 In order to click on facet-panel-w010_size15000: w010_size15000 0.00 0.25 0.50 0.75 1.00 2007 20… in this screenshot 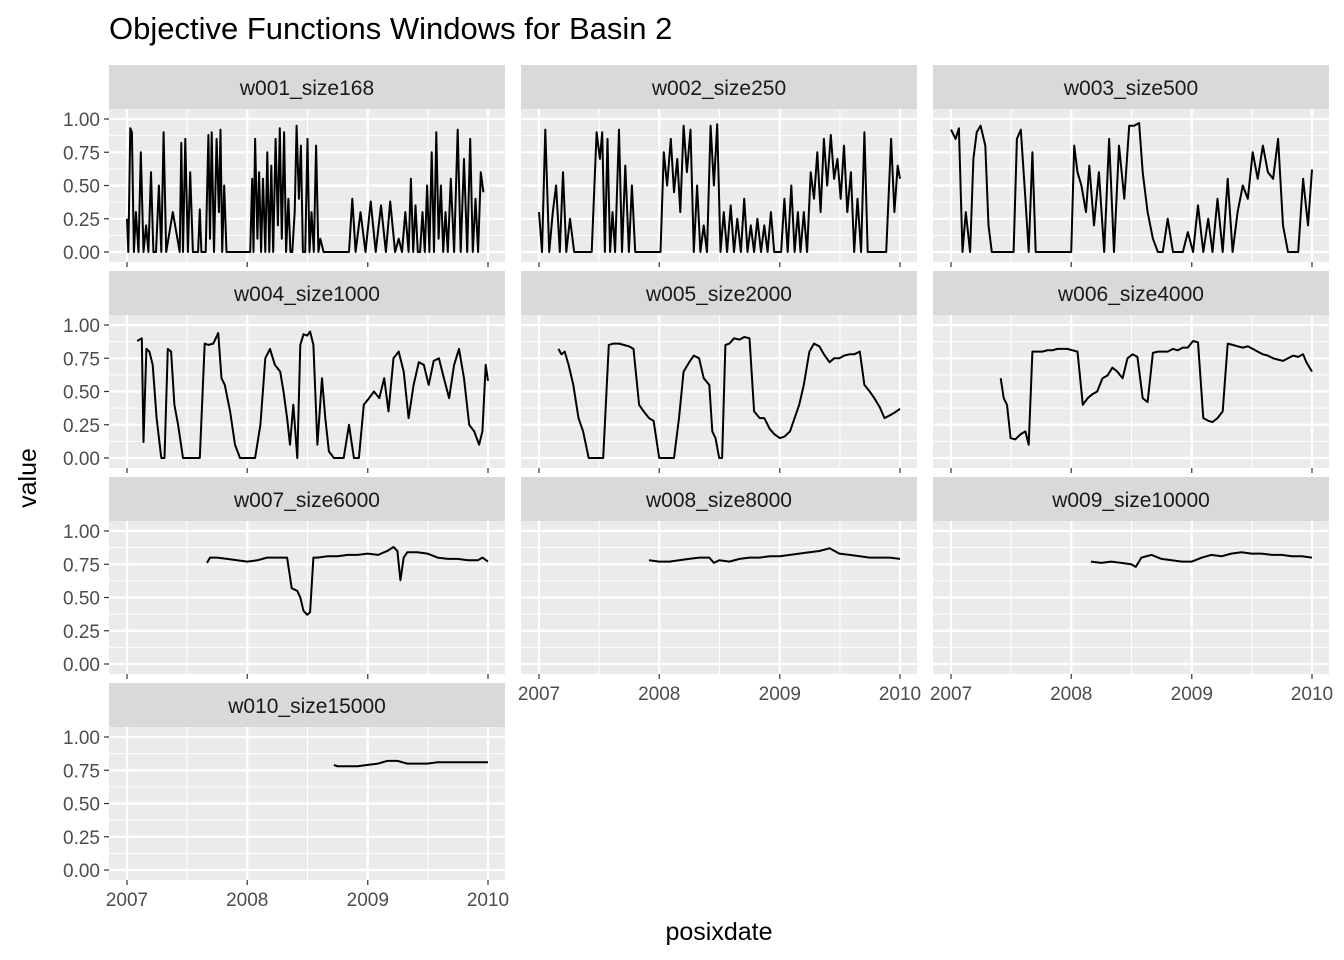, I will do `click(286, 797)`.